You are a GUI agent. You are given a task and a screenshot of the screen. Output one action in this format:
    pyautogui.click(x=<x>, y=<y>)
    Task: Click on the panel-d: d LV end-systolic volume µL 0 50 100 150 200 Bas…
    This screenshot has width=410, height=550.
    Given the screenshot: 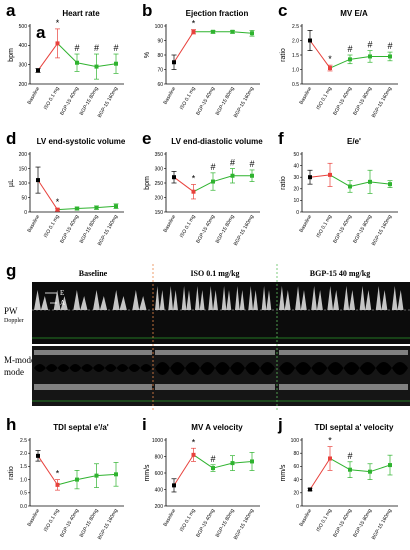 What is the action you would take?
    pyautogui.click(x=68, y=192)
    